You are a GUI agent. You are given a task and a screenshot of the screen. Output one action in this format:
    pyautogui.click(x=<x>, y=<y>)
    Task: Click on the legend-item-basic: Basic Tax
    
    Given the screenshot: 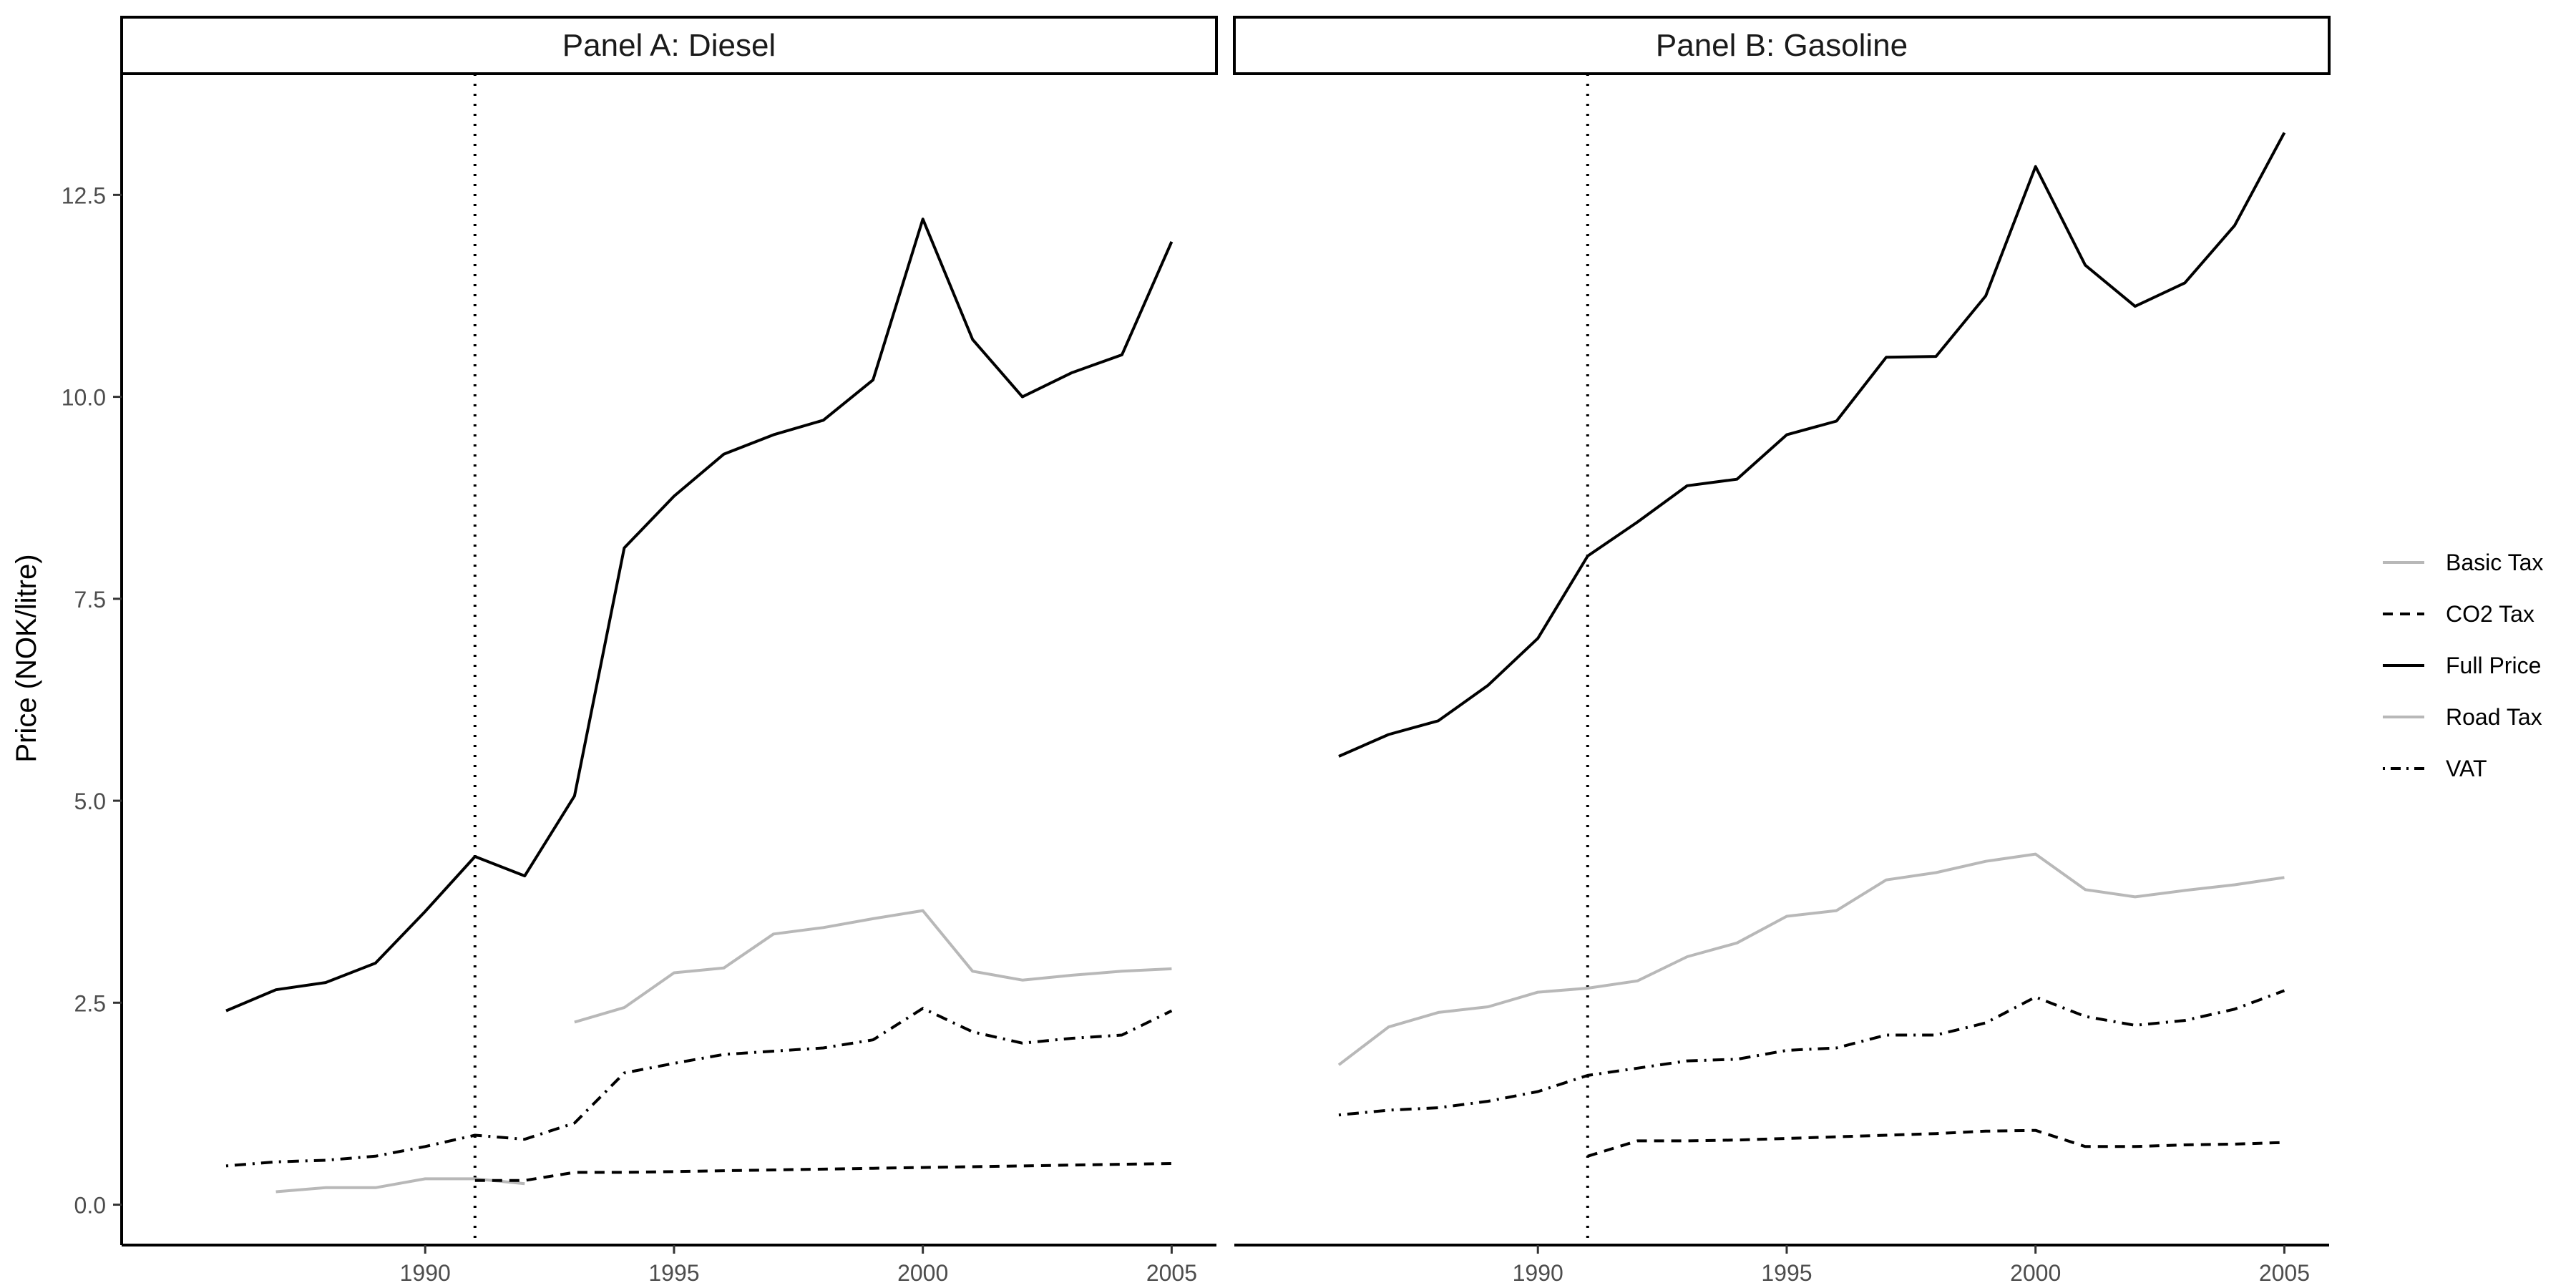 What is the action you would take?
    pyautogui.click(x=2463, y=562)
    